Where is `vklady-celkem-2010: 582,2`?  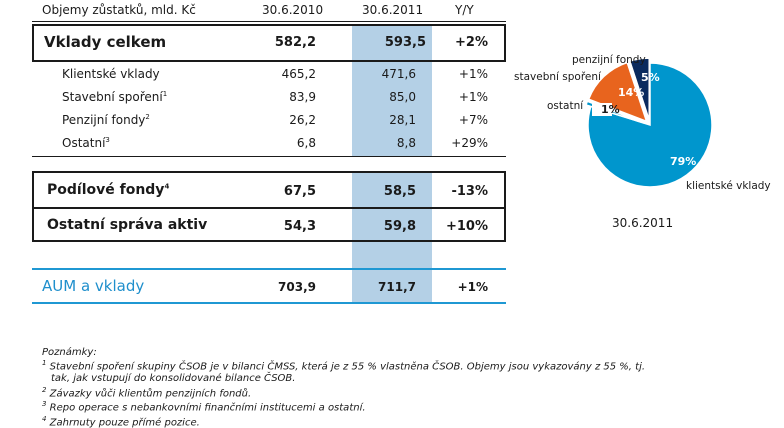
vklady-celkem-2010: 582,2 is located at coordinates (295, 42).